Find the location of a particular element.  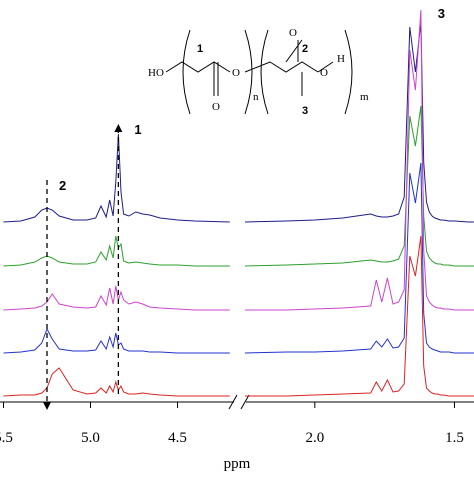

peak-label: 3 is located at coordinates (441, 13).